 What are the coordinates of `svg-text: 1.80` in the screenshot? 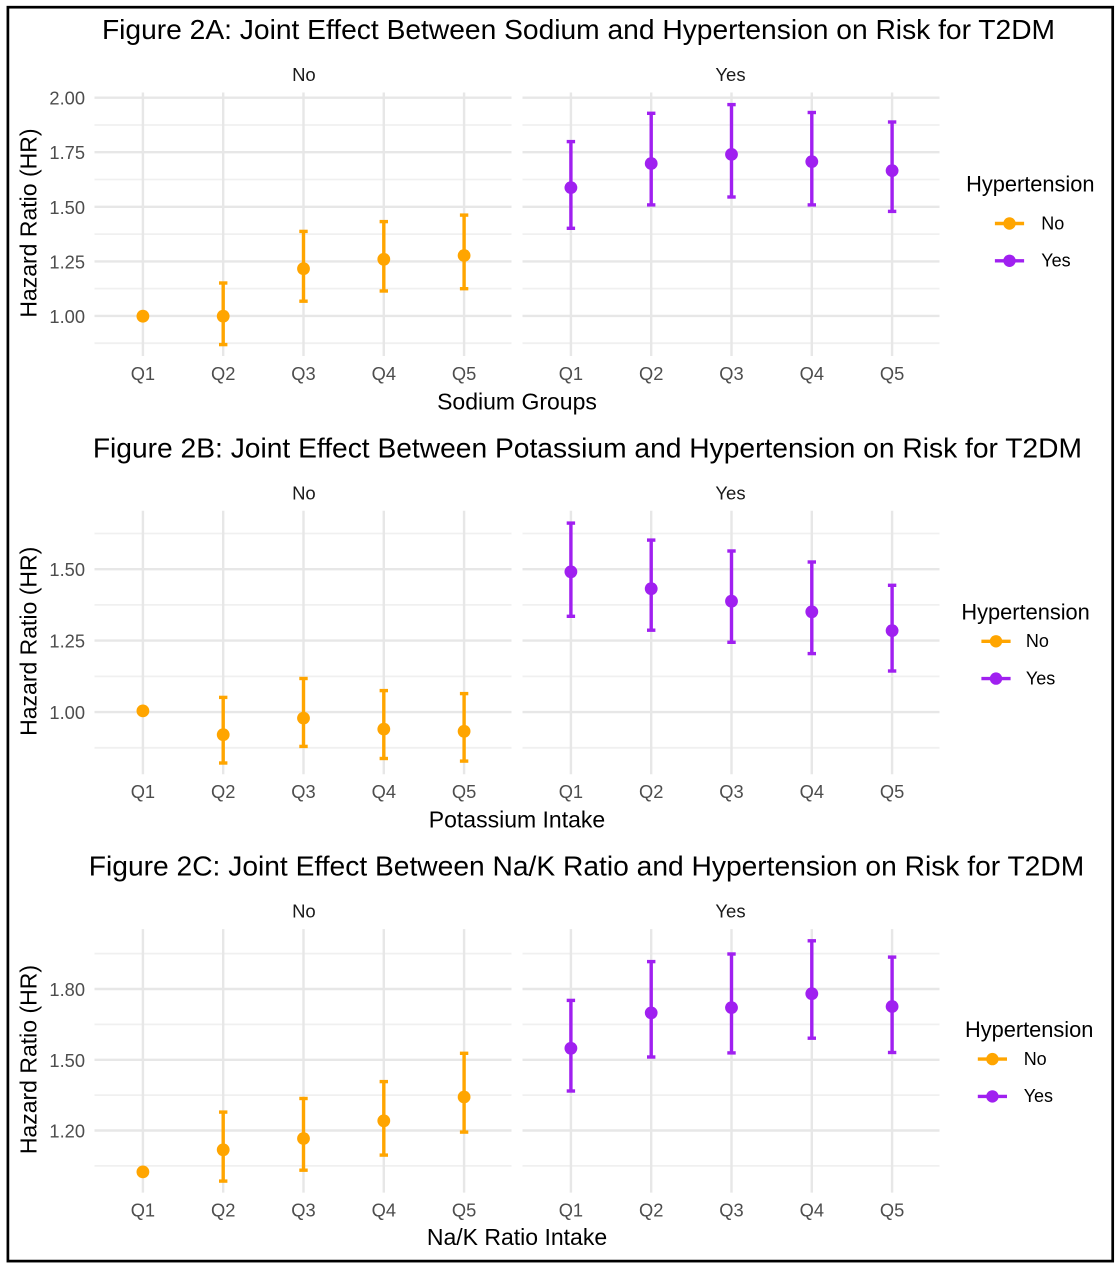 It's located at (67, 989).